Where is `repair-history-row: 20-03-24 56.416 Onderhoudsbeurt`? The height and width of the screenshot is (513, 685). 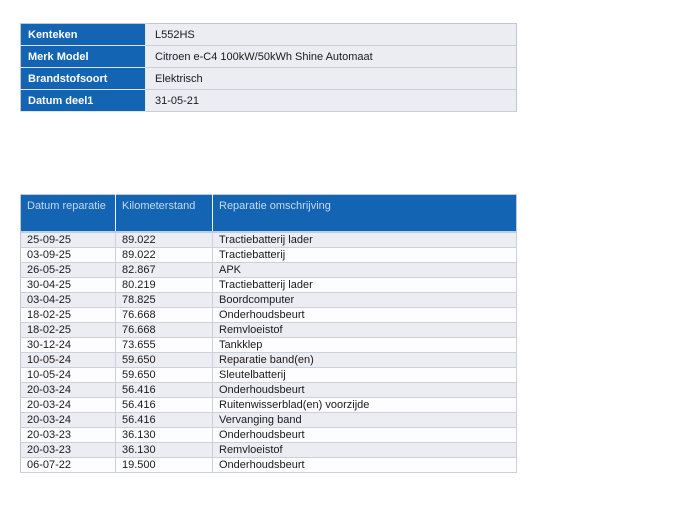
repair-history-row: 20-03-24 56.416 Onderhoudsbeurt is located at coordinates (268, 390).